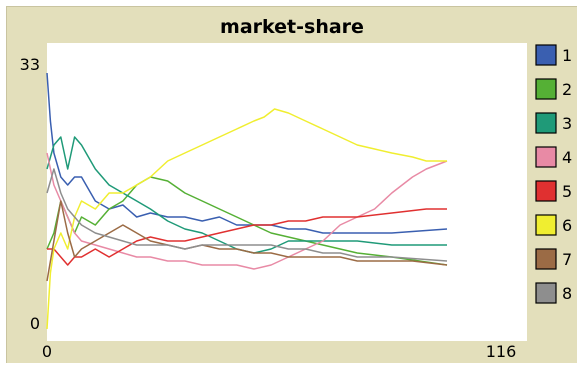 This screenshot has height=366, width=579. Describe the element at coordinates (567, 259) in the screenshot. I see `legend-label-7: 7` at that location.